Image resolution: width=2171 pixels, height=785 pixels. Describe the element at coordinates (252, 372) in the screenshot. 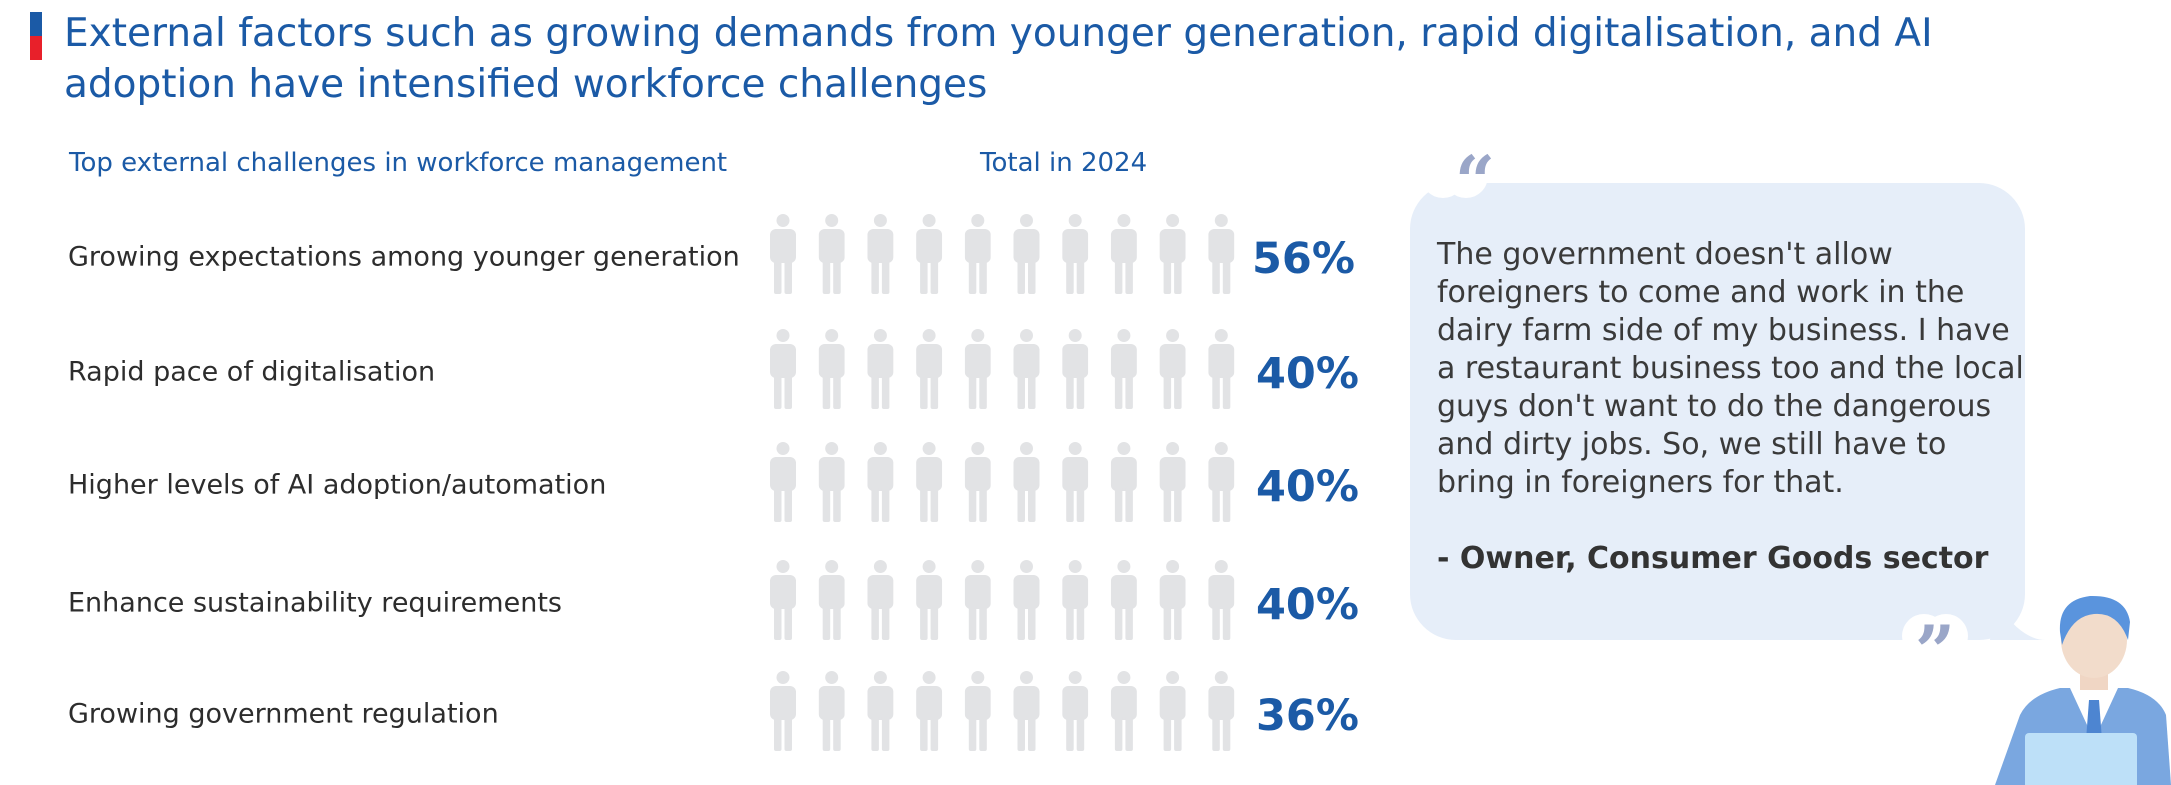

I see `row-label: Rapid pace of digitalisation` at that location.